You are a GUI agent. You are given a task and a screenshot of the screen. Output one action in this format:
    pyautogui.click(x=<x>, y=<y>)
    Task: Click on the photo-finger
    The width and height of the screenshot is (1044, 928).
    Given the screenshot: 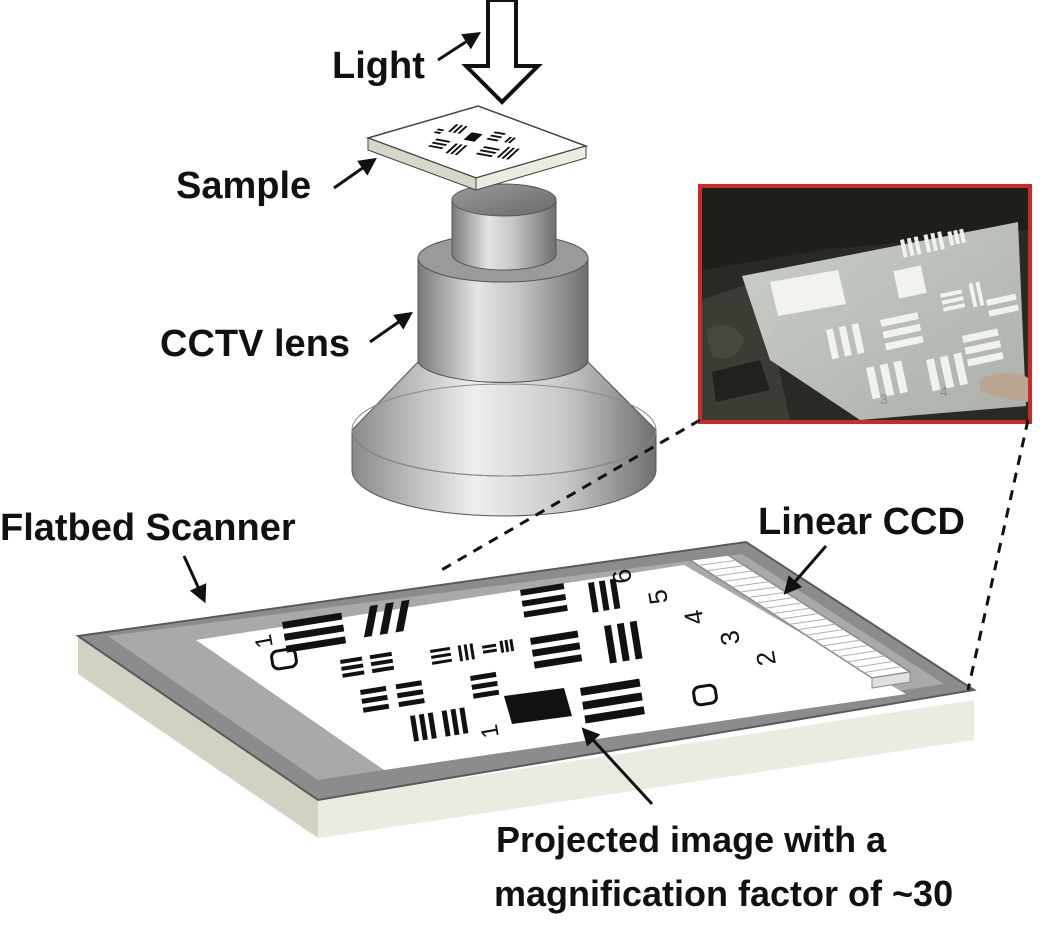 What is the action you would take?
    pyautogui.click(x=1004, y=387)
    